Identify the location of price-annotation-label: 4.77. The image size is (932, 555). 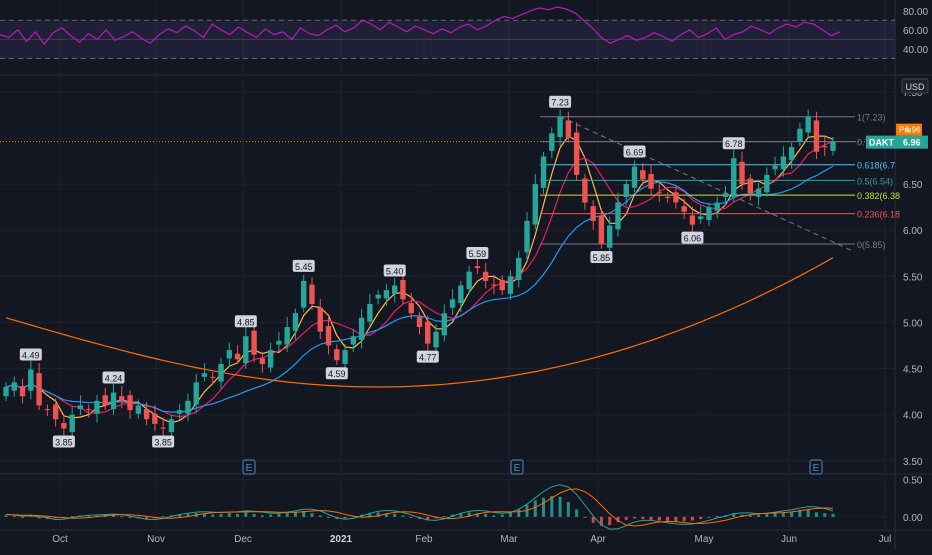
(428, 358).